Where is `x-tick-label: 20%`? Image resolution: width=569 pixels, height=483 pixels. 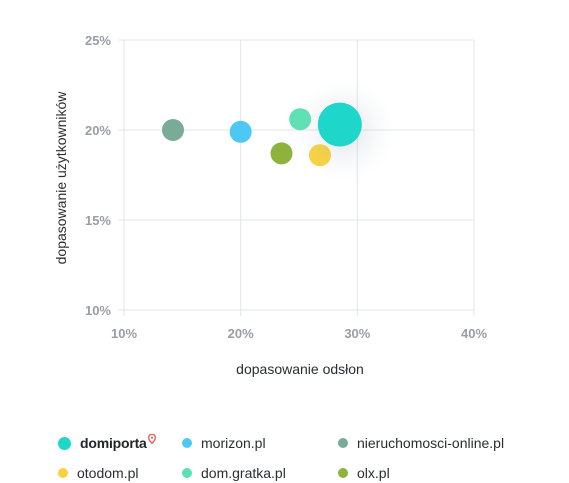
x-tick-label: 20% is located at coordinates (241, 333).